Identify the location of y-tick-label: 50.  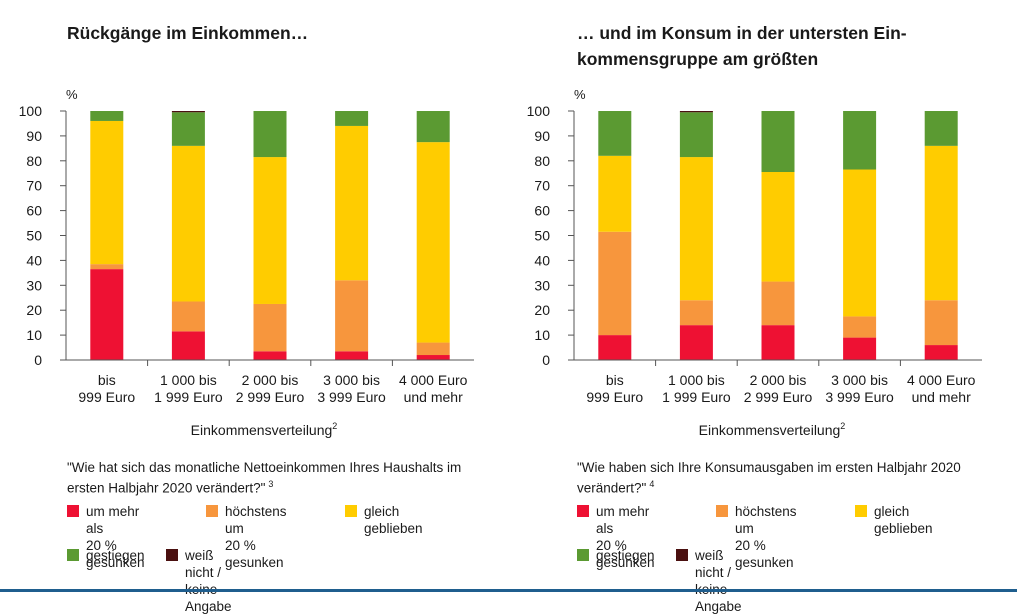
(34, 236).